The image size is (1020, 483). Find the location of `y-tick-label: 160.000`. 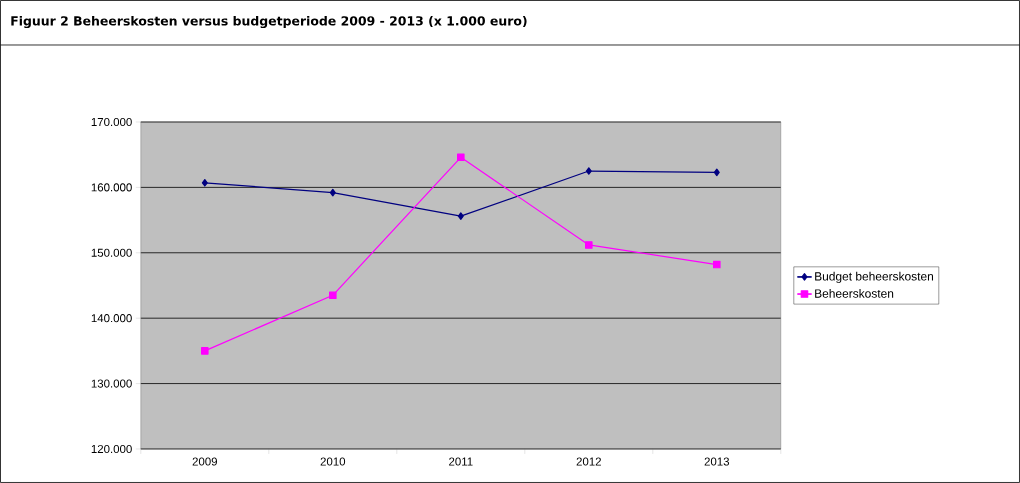

y-tick-label: 160.000 is located at coordinates (111, 187).